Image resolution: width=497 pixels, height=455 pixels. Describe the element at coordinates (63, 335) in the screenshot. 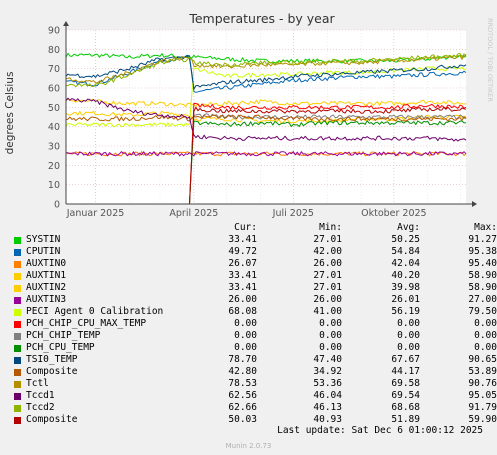

I see `legend-name: PCH_CHIP_TEMP` at that location.